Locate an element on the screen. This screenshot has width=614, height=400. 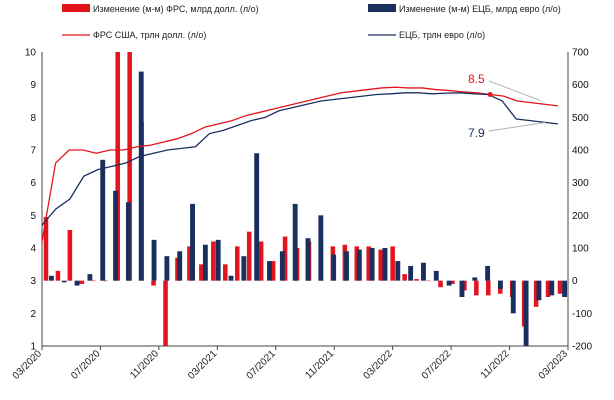
legend-swatch-ecb-bar is located at coordinates (382, 8).